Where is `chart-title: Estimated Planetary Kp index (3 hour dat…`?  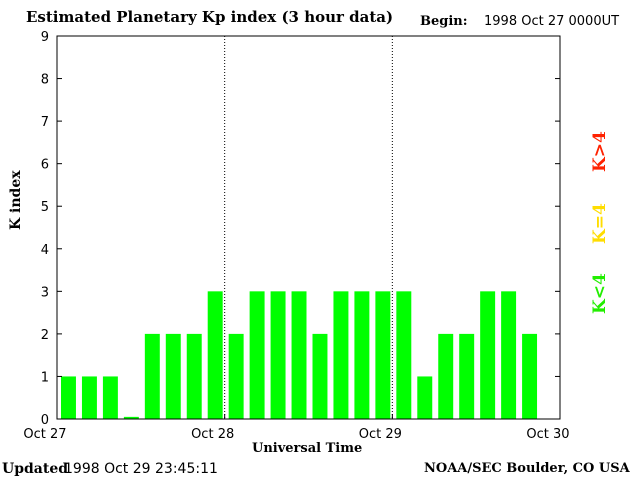
chart-title: Estimated Planetary Kp index (3 hour dat… is located at coordinates (210, 17).